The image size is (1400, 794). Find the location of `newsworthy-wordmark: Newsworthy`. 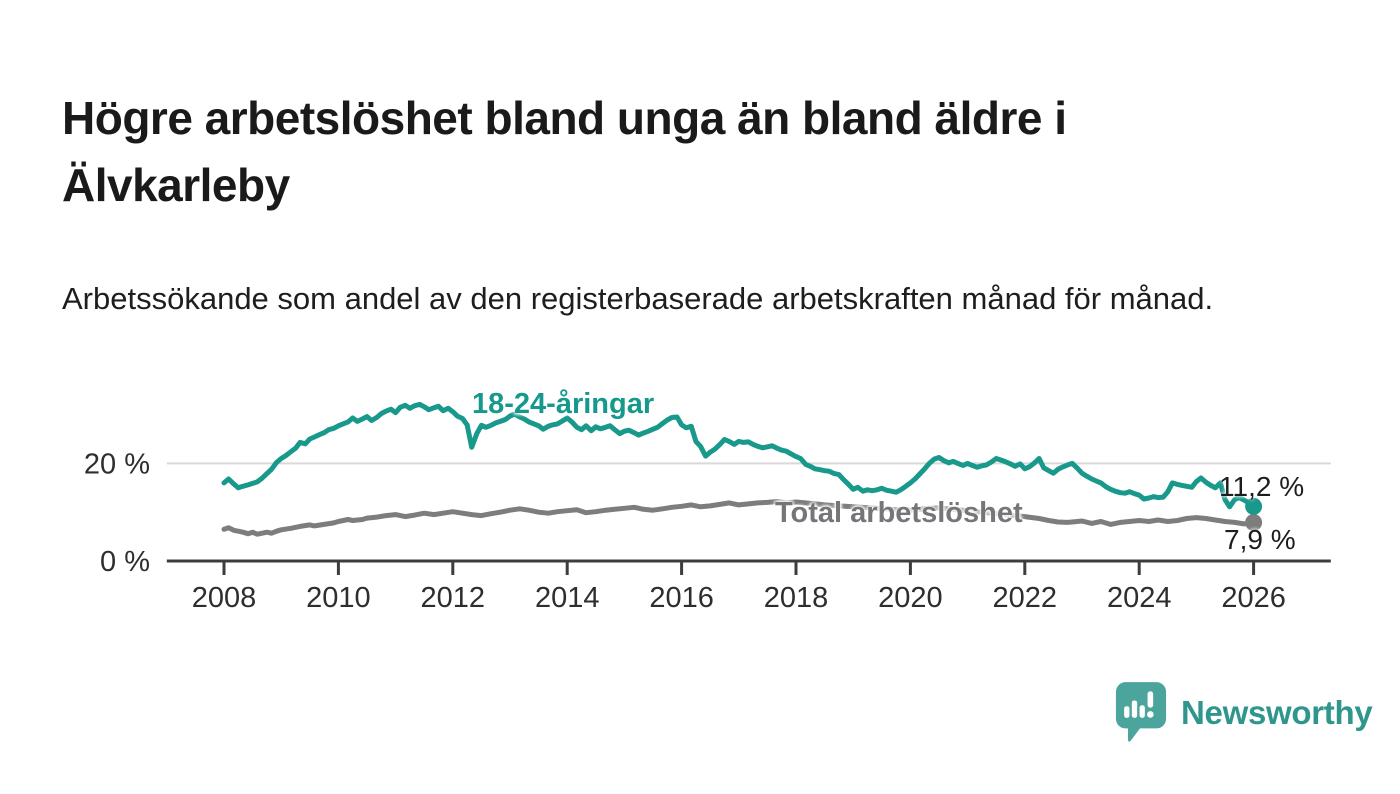

newsworthy-wordmark: Newsworthy is located at coordinates (1277, 712).